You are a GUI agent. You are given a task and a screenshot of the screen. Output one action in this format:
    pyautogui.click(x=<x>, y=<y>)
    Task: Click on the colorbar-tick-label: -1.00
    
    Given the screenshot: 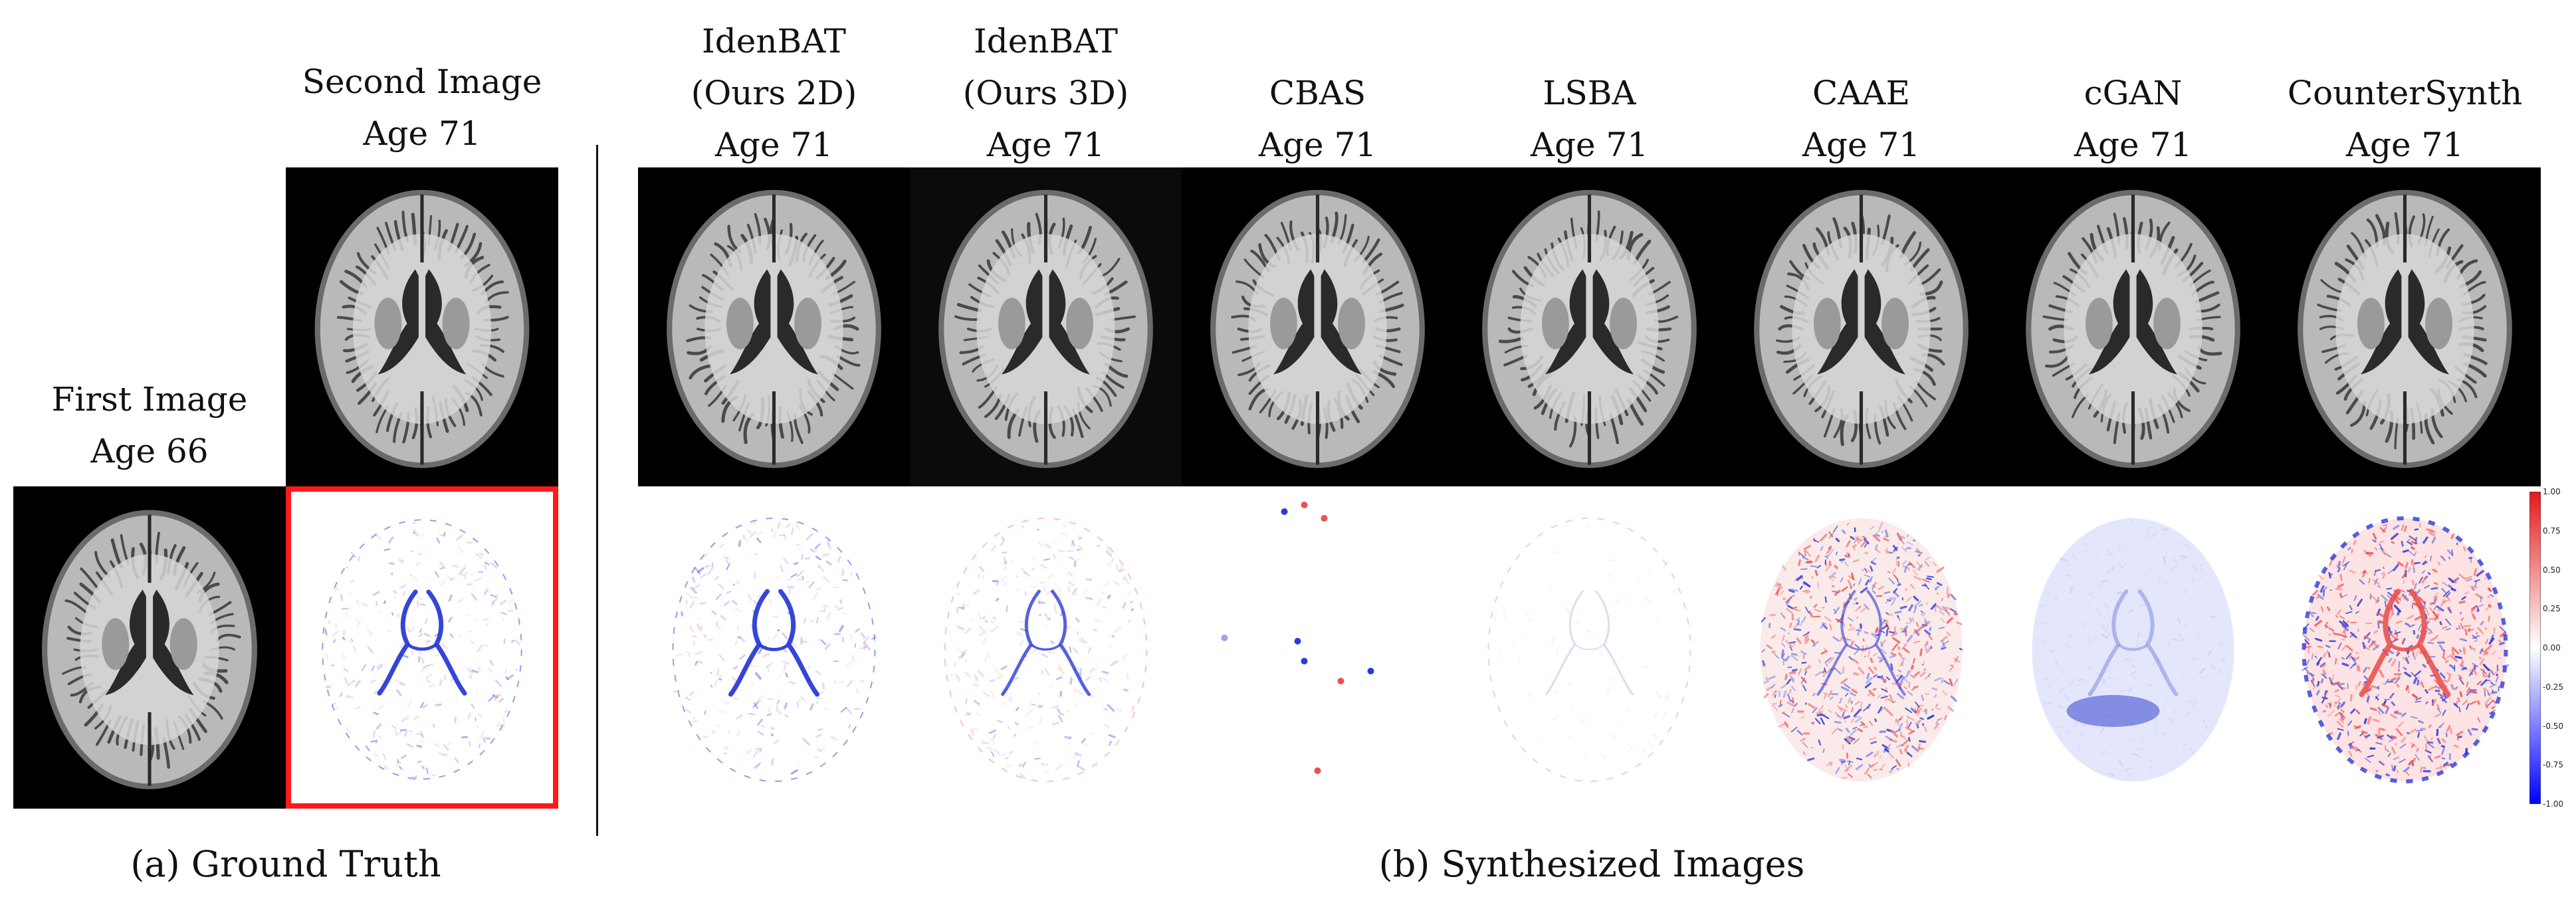 What is the action you would take?
    pyautogui.click(x=2553, y=804)
    